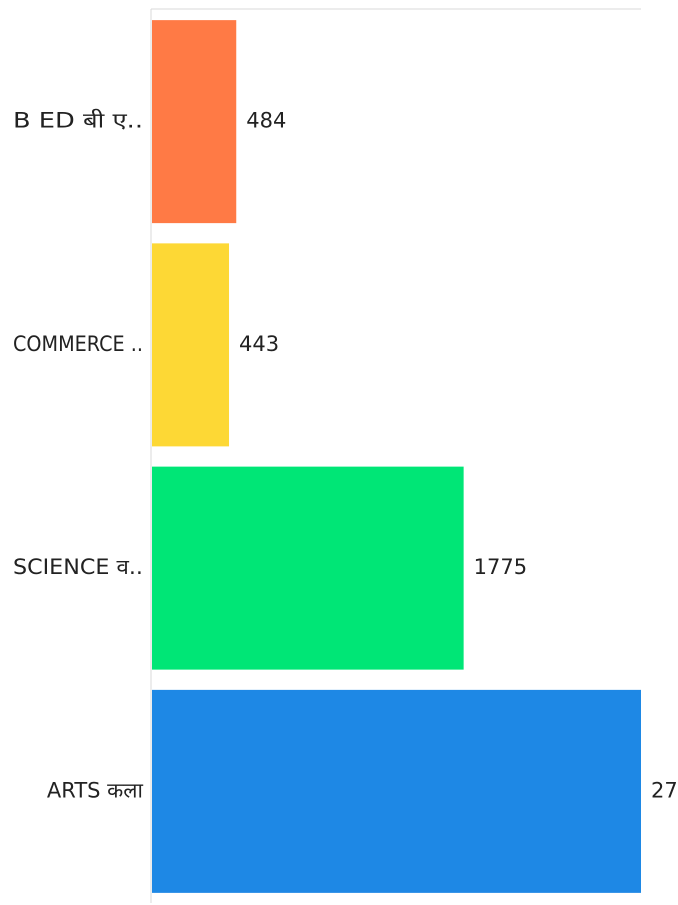  I want to click on value-label-0: 484, so click(266, 121).